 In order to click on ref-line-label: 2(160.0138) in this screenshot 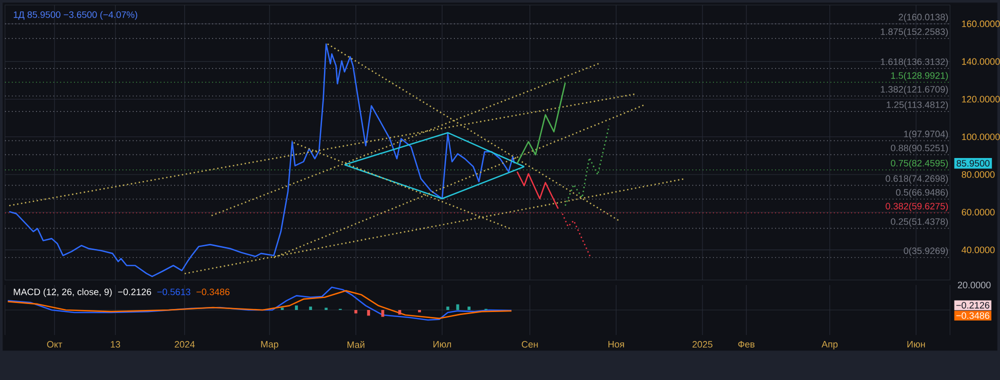, I will do `click(923, 18)`.